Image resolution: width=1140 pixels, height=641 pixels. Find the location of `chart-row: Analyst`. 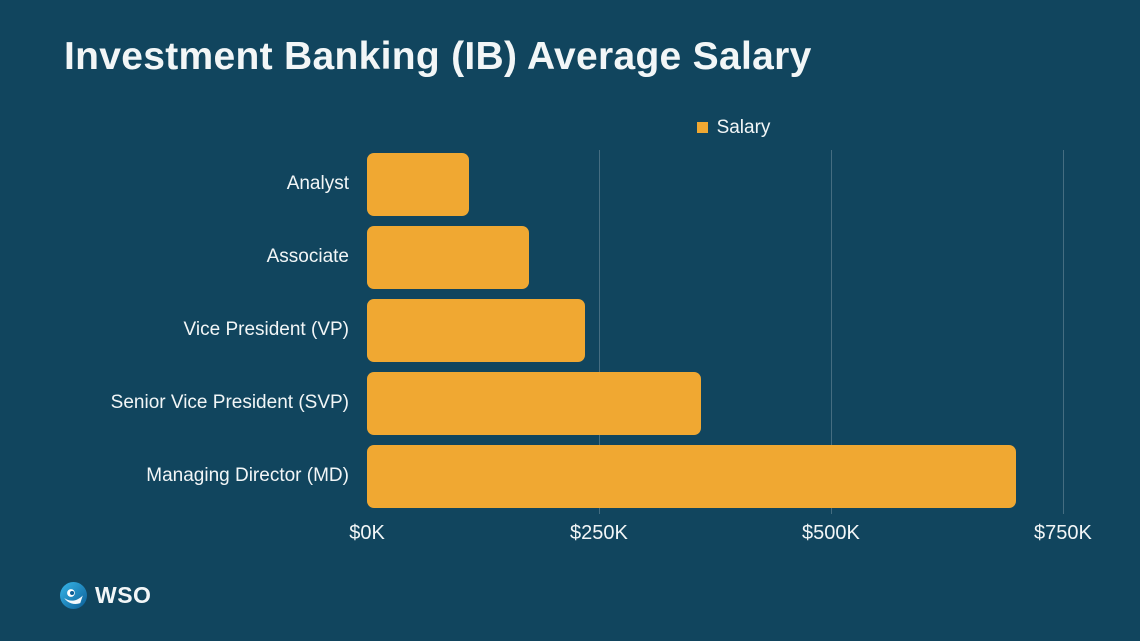

chart-row: Analyst is located at coordinates (580, 184).